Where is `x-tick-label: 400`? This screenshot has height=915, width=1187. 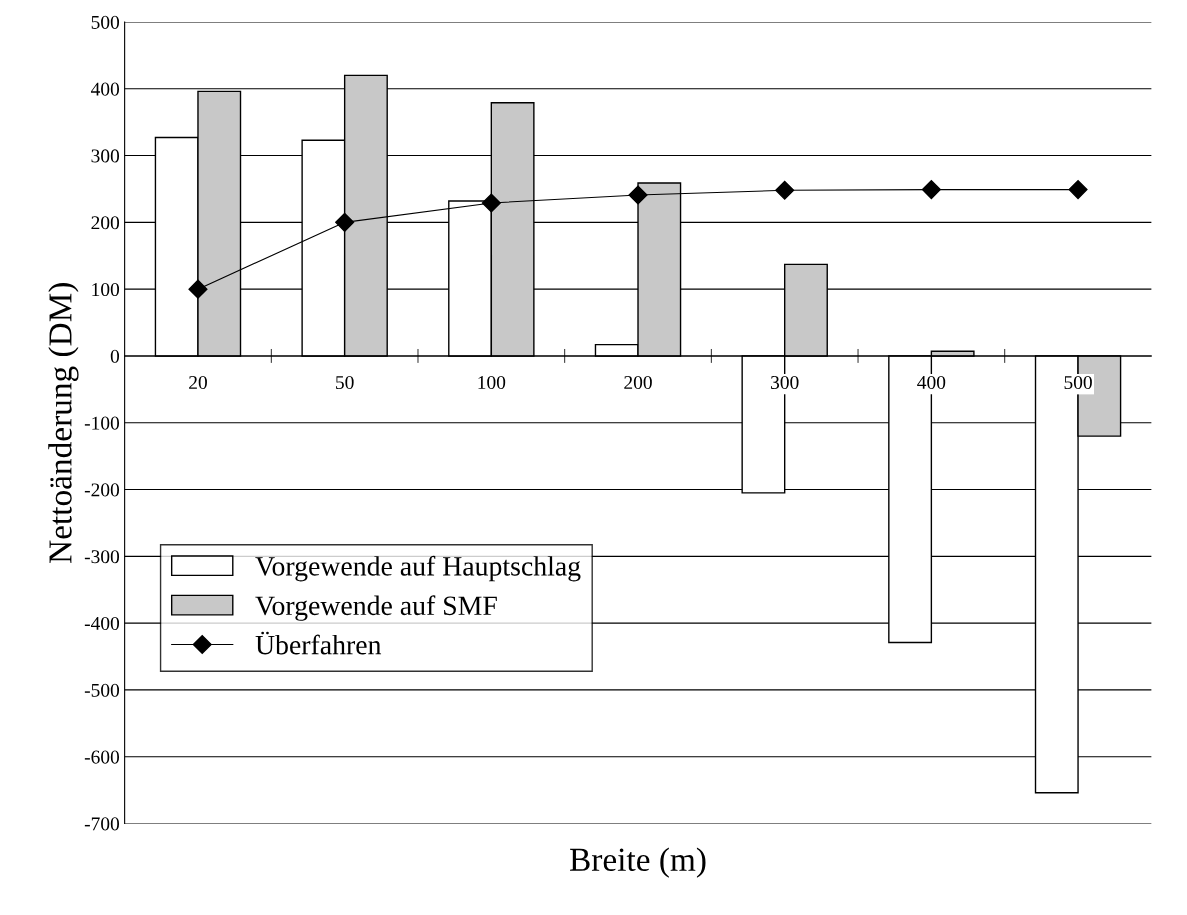 x-tick-label: 400 is located at coordinates (931, 382).